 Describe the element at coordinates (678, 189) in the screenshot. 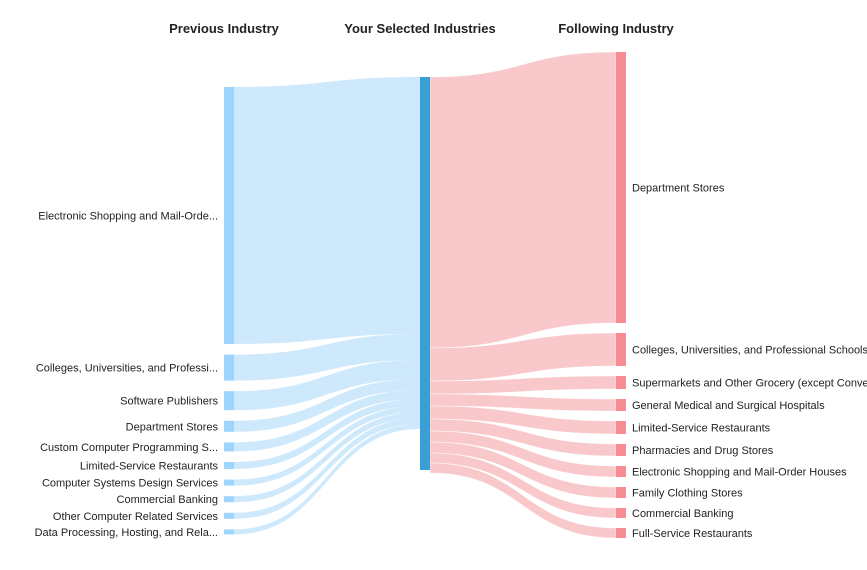

I see `label-following-0: Department Stores` at that location.